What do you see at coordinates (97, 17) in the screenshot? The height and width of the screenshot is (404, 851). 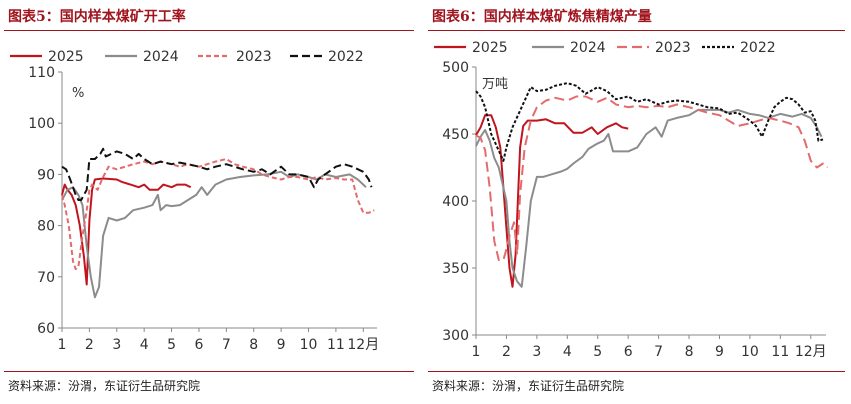 I see `chart-title: 图表5：国内样本煤矿开工率` at bounding box center [97, 17].